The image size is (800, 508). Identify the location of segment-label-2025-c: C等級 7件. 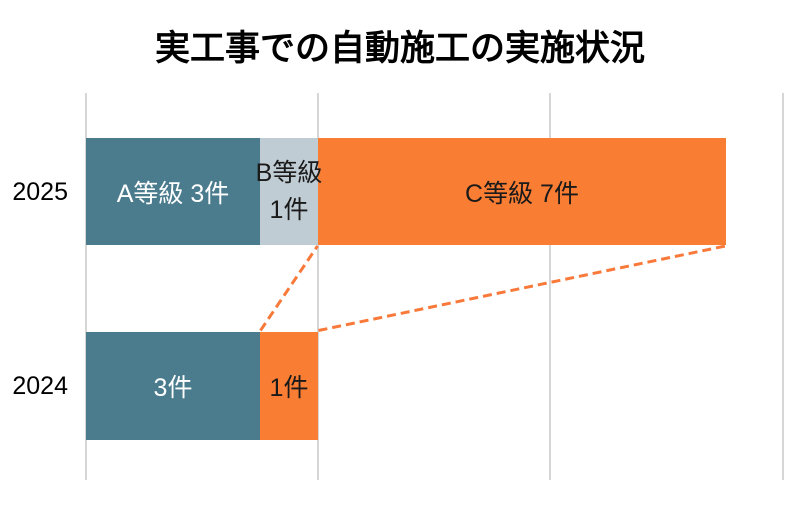
(522, 193).